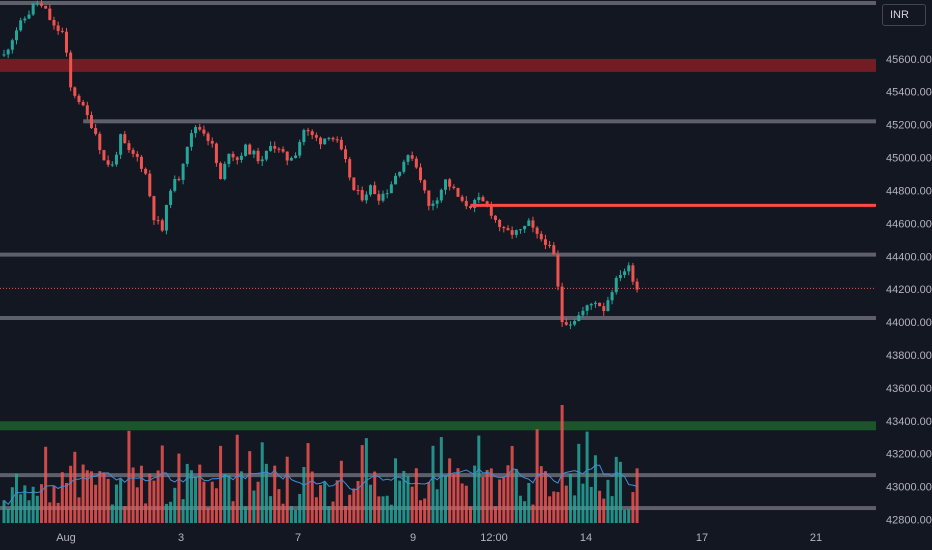 The width and height of the screenshot is (932, 550). I want to click on price-tick-label: 45600.00, so click(909, 60).